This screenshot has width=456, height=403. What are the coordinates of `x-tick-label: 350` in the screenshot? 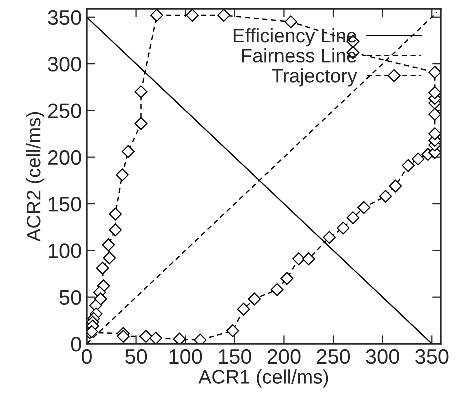 It's located at (432, 356).